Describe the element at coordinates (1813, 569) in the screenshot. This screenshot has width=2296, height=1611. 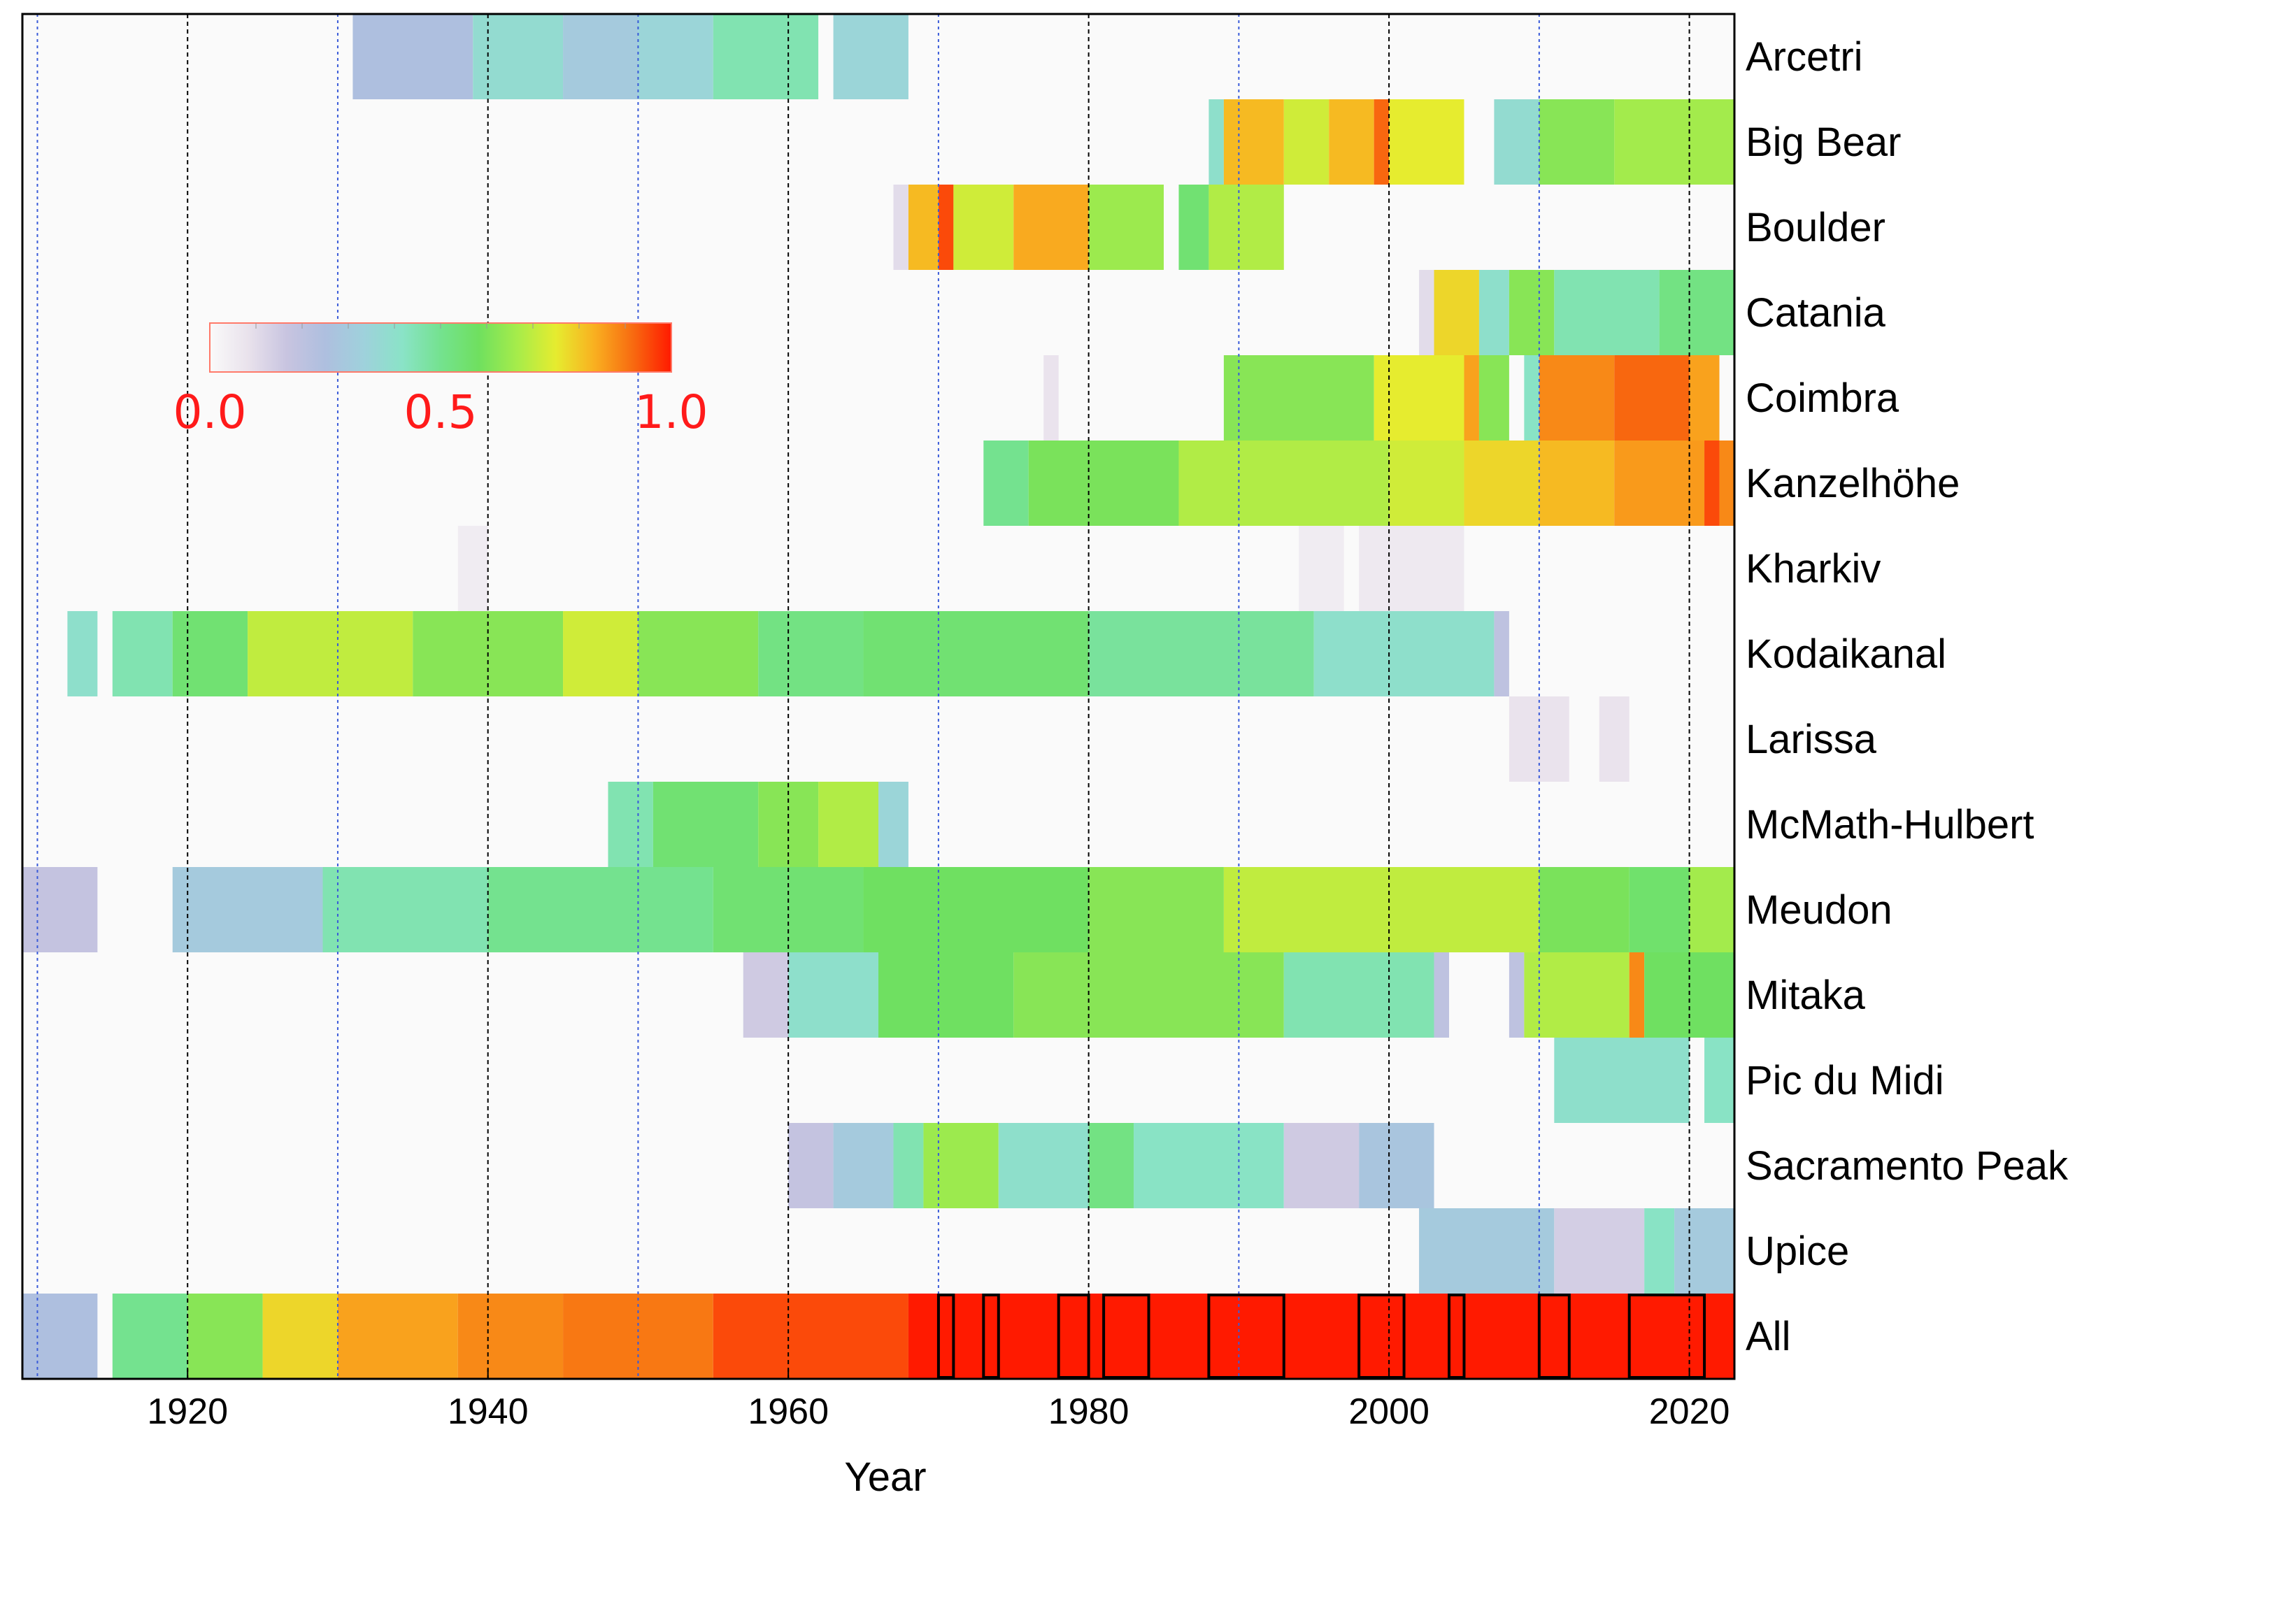
I see `row-label: Kharkiv` at that location.